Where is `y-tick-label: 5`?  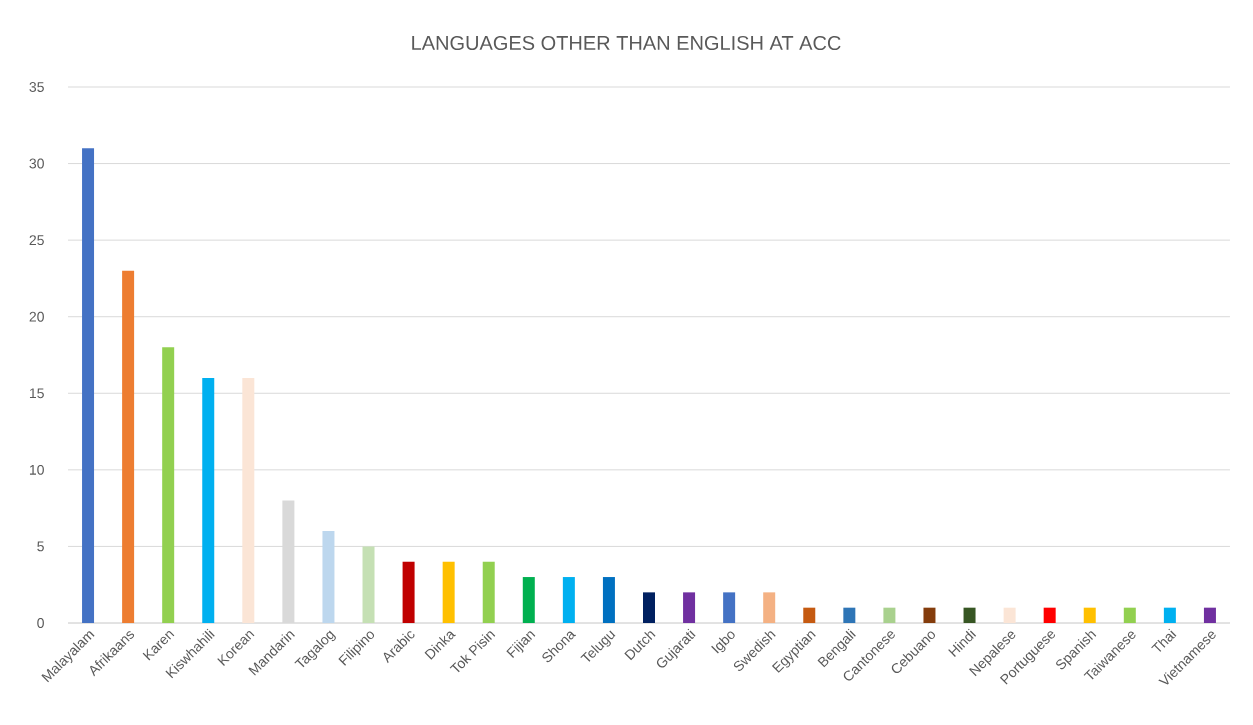 y-tick-label: 5 is located at coordinates (40, 546).